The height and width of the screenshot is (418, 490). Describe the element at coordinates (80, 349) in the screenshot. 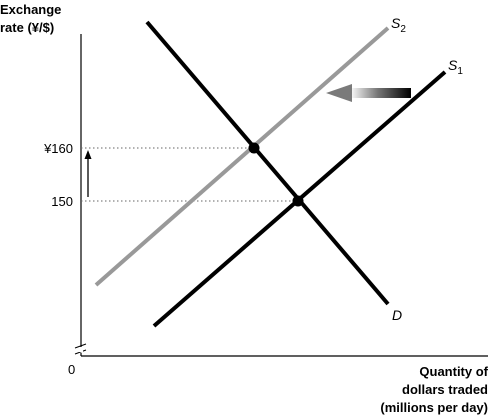

I see `axis-break-icon` at that location.